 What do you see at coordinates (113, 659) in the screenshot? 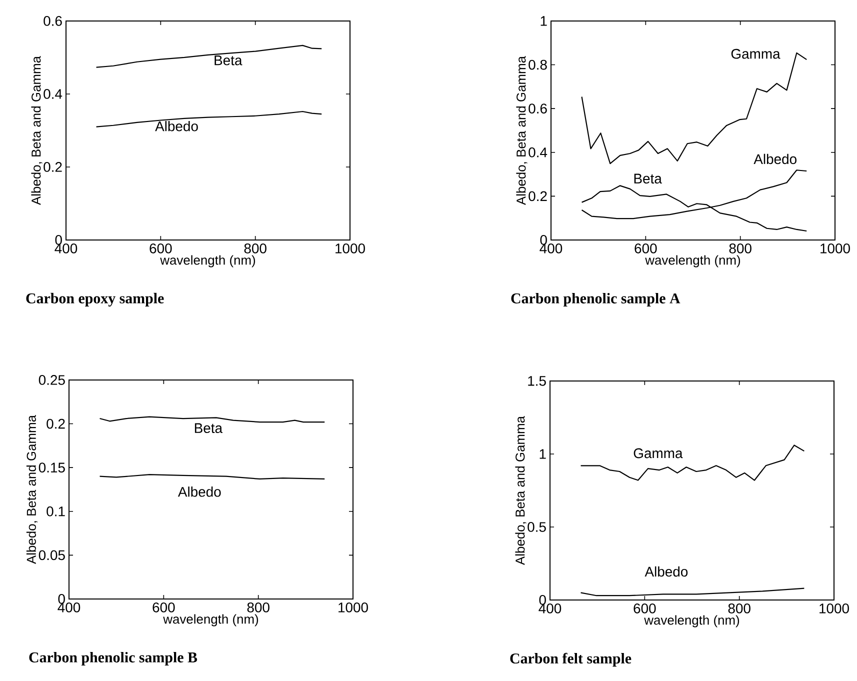
I see `text: Carbon phenolic sample B` at bounding box center [113, 659].